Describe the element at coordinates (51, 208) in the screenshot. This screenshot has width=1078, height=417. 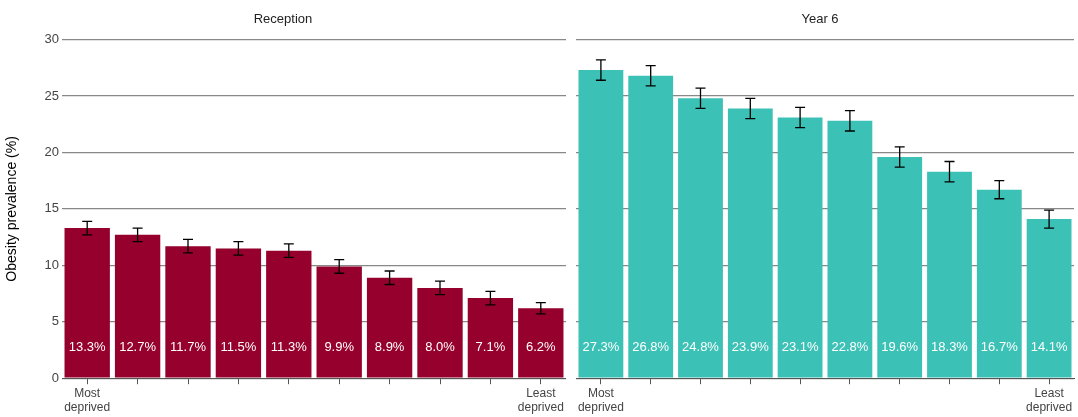
I see `y-tick-label: 15` at that location.